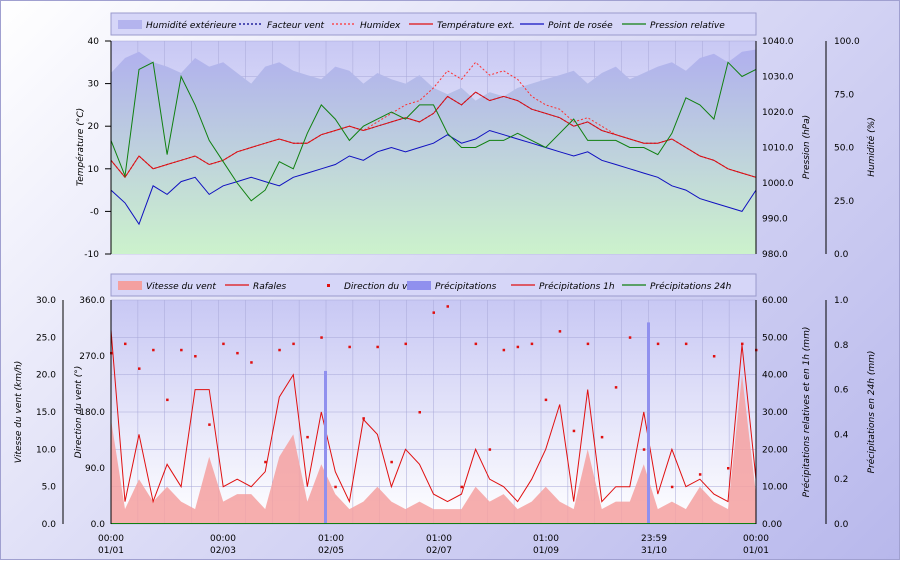 The height and width of the screenshot is (561, 900). I want to click on pressure-tick: 990.0, so click(775, 220).